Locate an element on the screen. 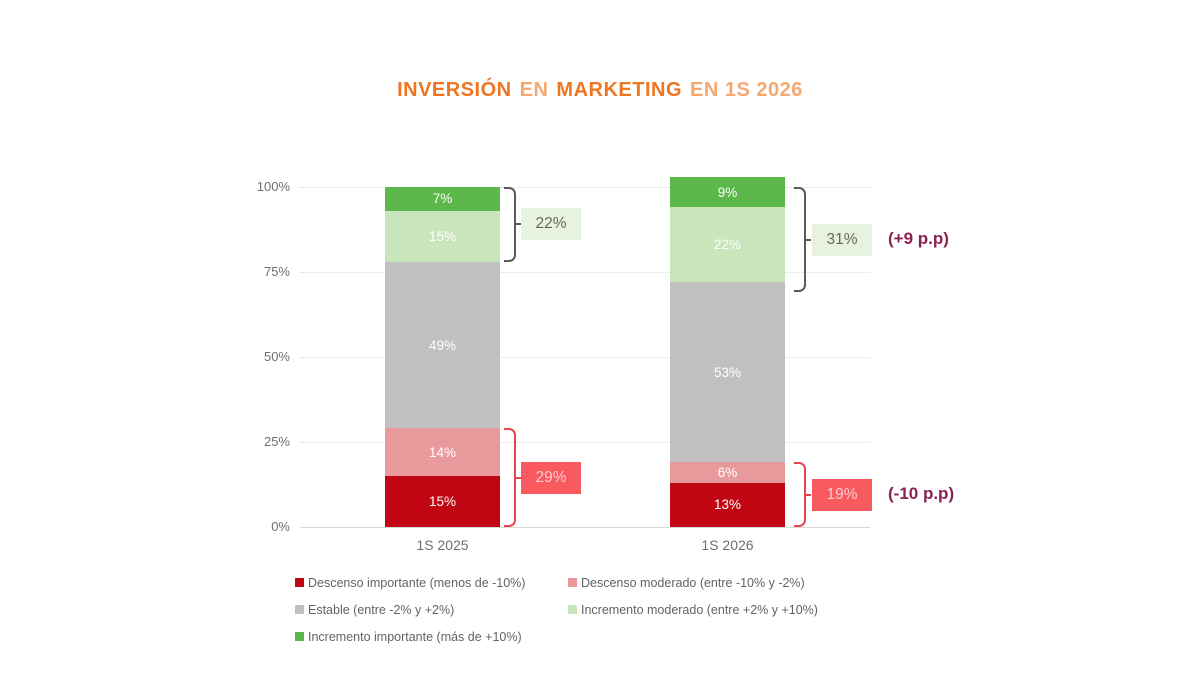  bar-segment: 53% is located at coordinates (727, 372).